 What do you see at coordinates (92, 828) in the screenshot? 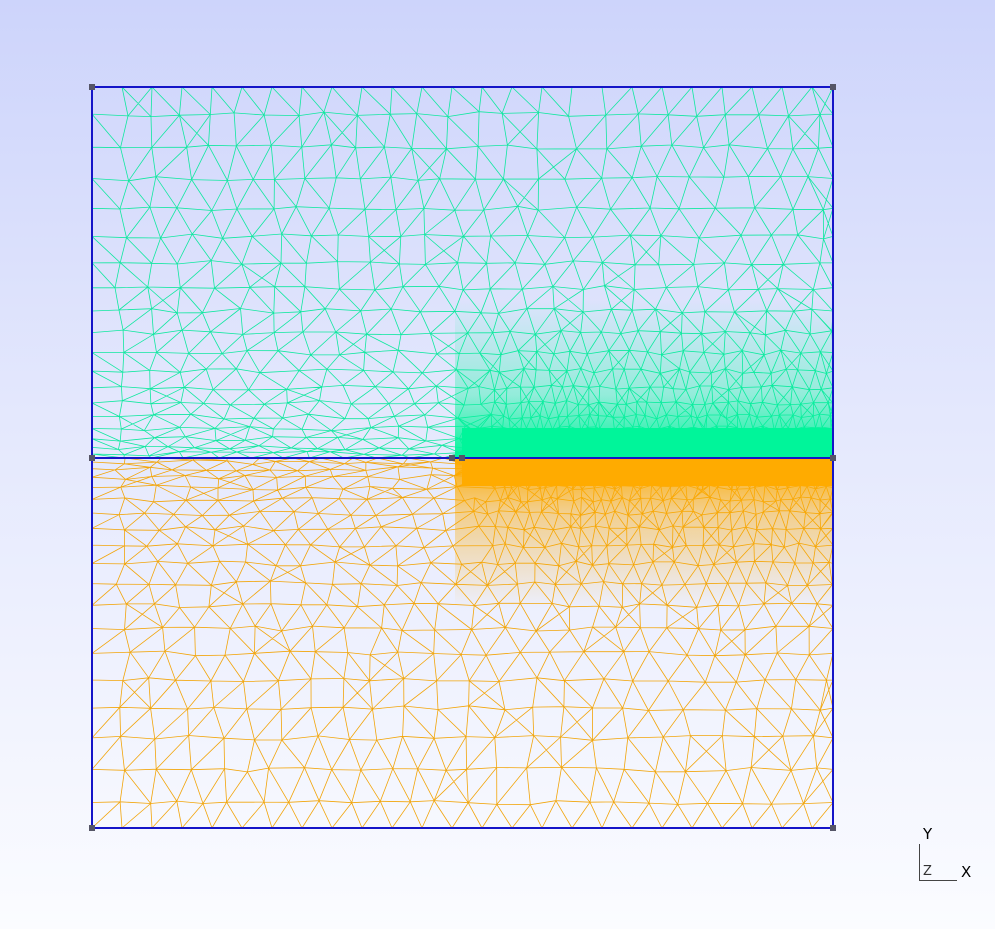
I see `vertex-bottom-left` at bounding box center [92, 828].